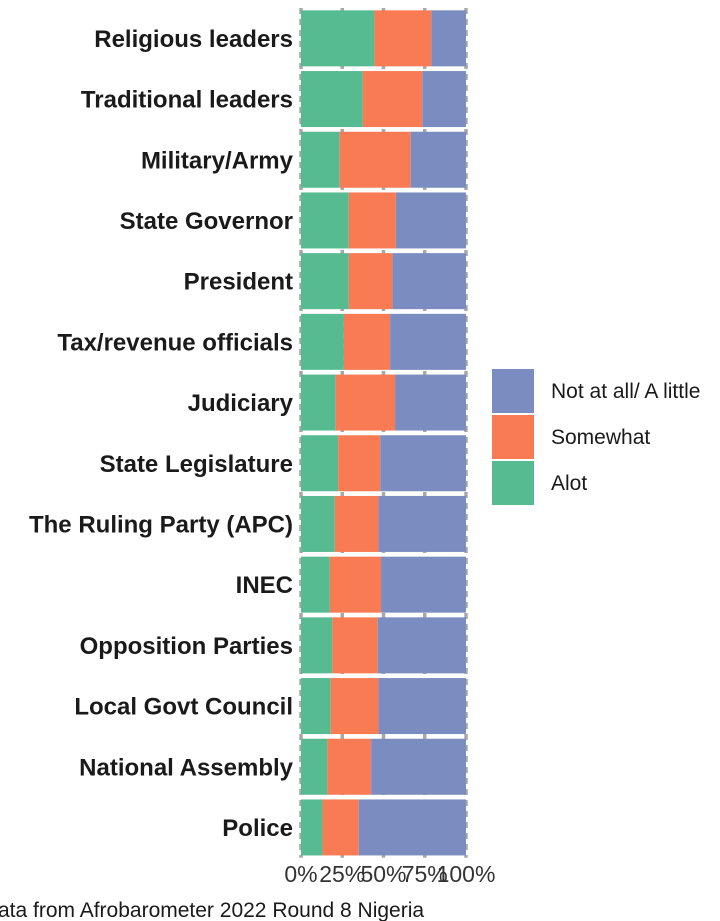 The height and width of the screenshot is (921, 720). Describe the element at coordinates (186, 767) in the screenshot. I see `category-label: National Assembly` at that location.